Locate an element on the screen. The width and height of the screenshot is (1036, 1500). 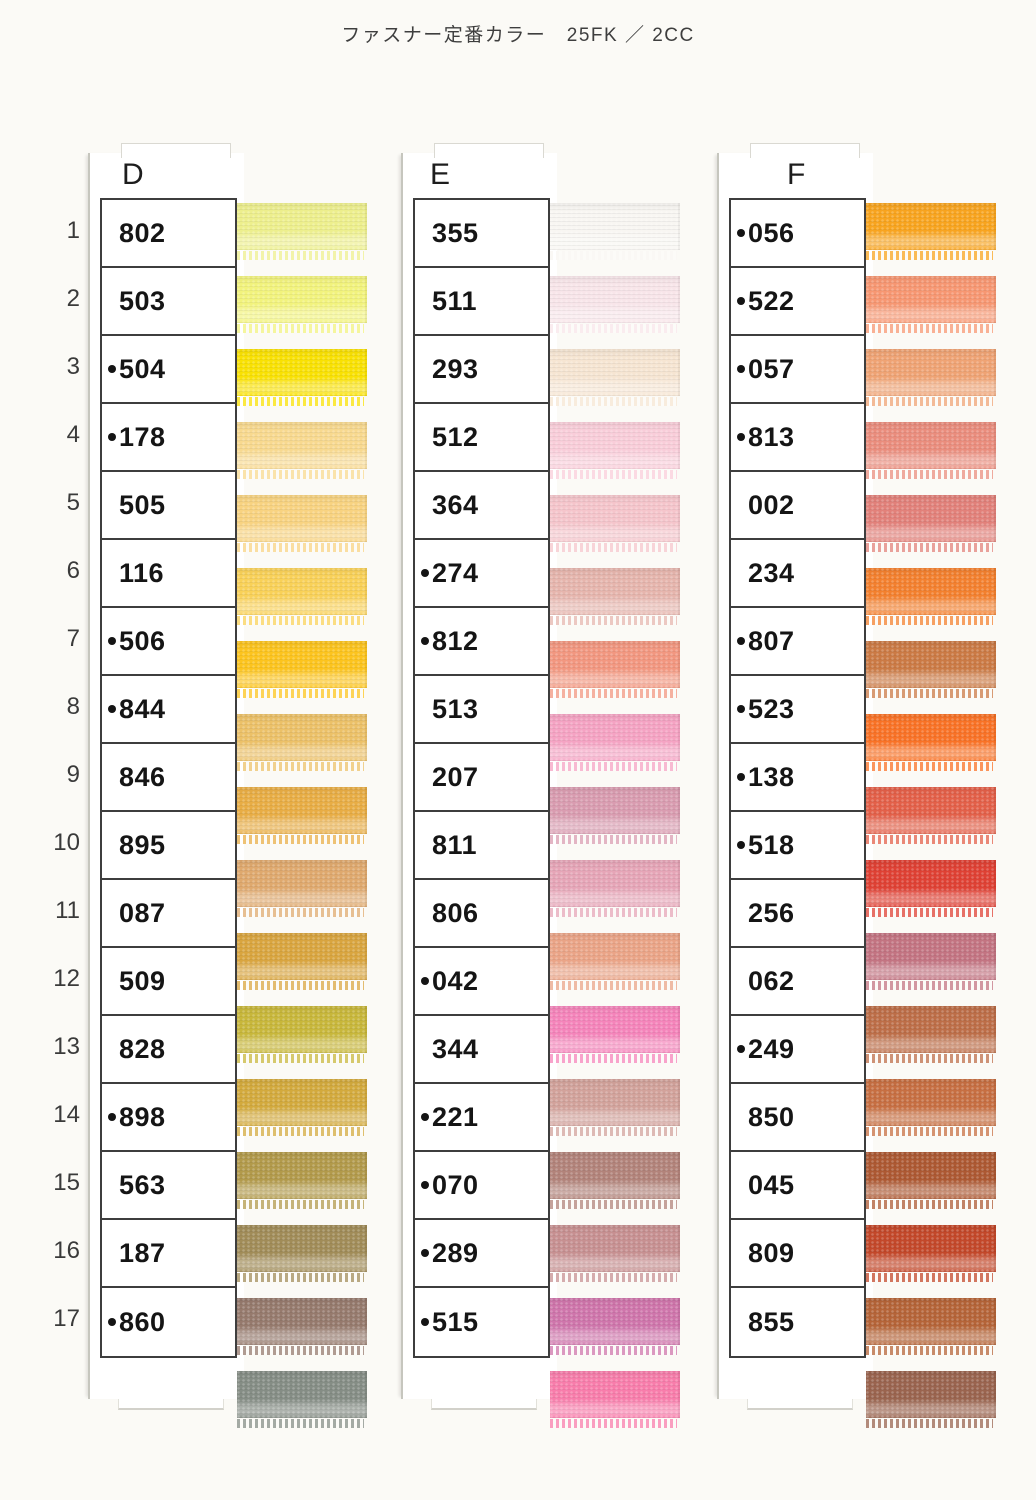
color-code: 056 is located at coordinates (771, 232).